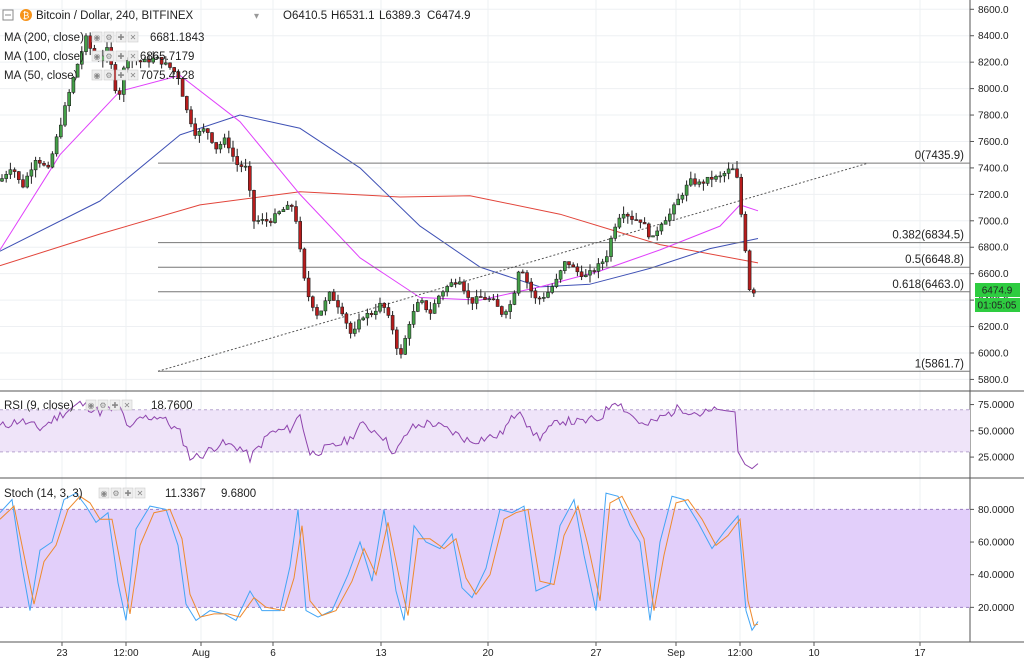 Image resolution: width=1024 pixels, height=666 pixels. Describe the element at coordinates (993, 63) in the screenshot. I see `price-tick-label: 8200.0` at that location.